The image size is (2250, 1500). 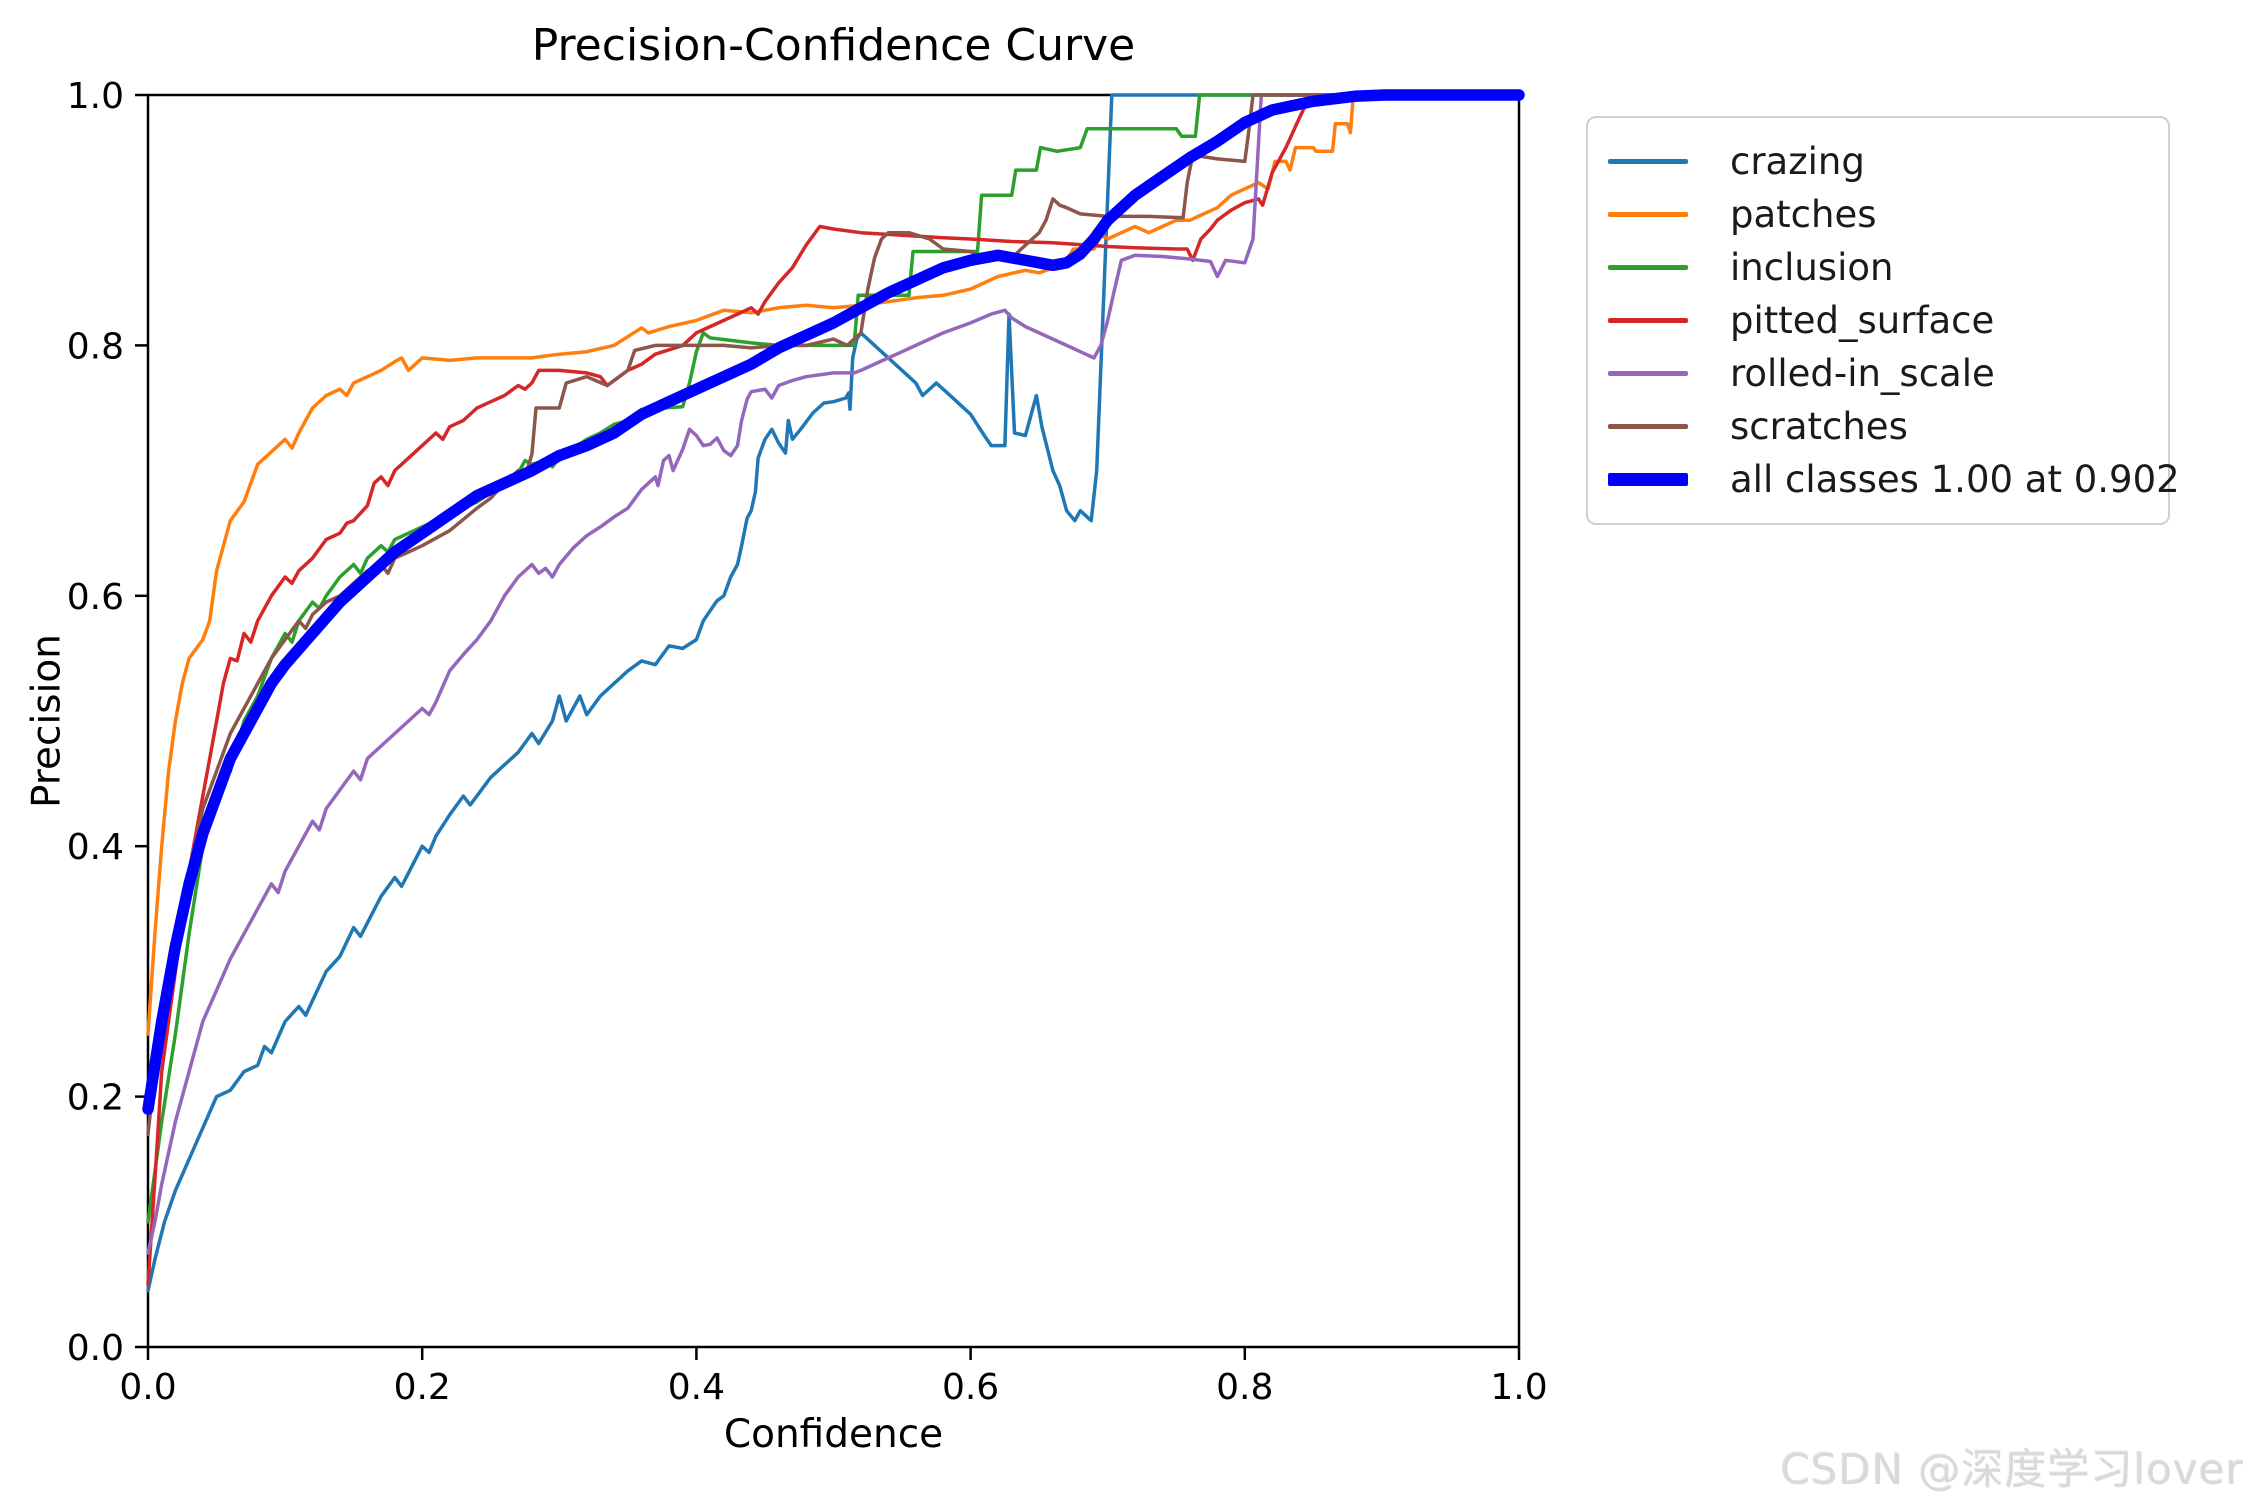 I want to click on legend-item-label: all classes 1.00 at 0.902, so click(x=1955, y=479).